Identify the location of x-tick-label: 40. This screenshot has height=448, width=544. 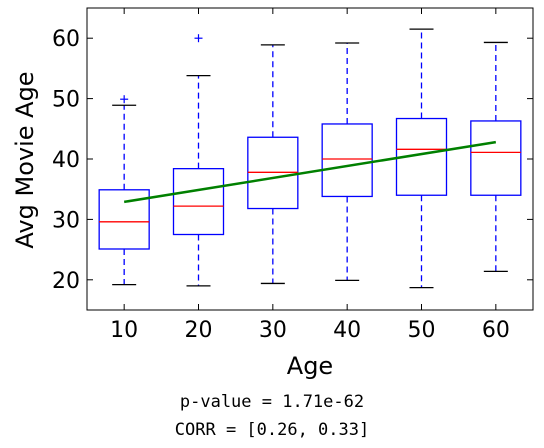
(347, 330).